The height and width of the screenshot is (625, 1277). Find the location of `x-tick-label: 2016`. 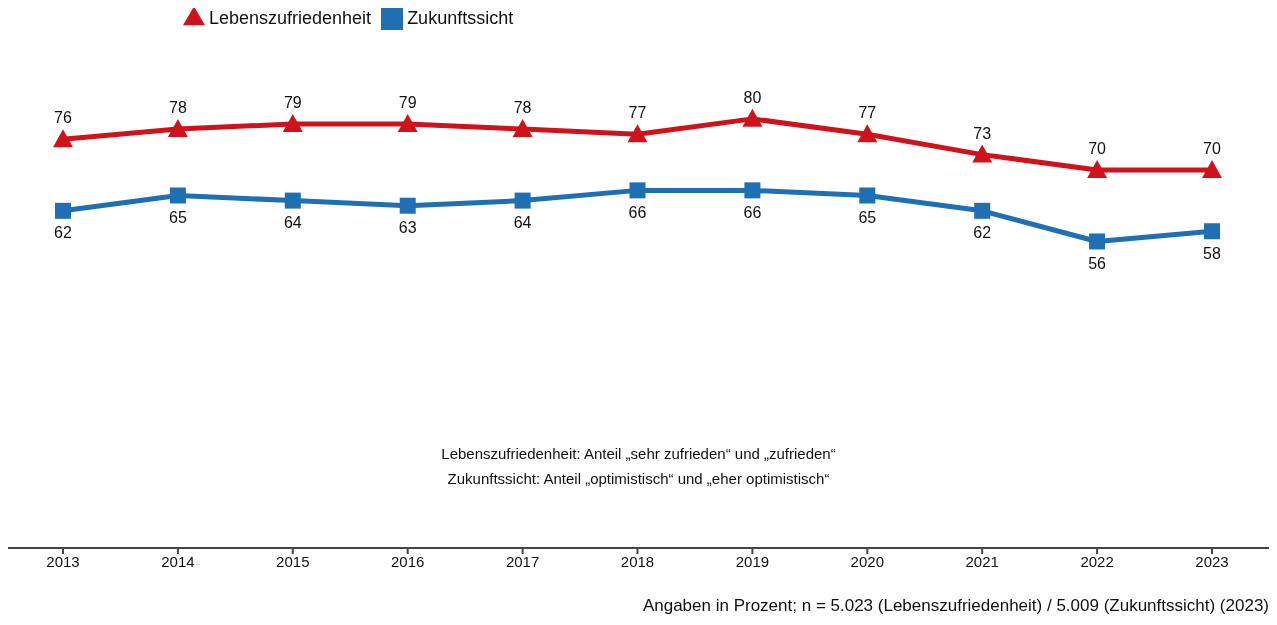

x-tick-label: 2016 is located at coordinates (408, 561).